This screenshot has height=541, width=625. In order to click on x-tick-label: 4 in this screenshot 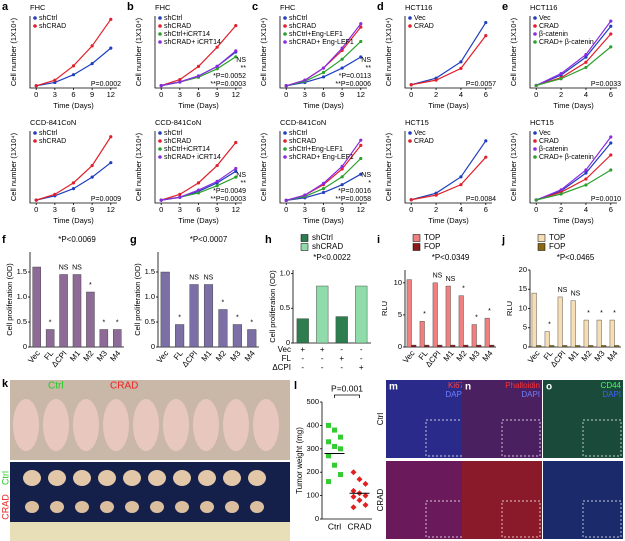, I will do `click(461, 209)`.